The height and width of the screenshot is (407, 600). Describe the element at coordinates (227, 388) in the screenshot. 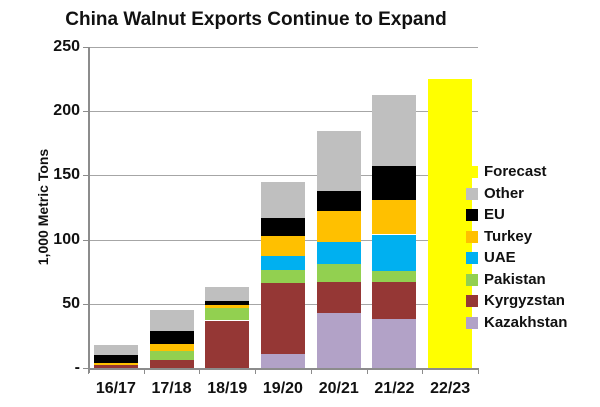

I see `x-tick-label: 18/19` at that location.